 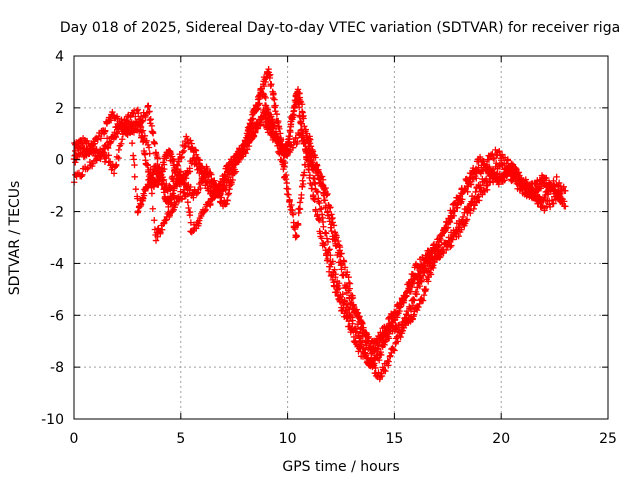 I want to click on y-tick-label: -2, so click(x=57, y=213).